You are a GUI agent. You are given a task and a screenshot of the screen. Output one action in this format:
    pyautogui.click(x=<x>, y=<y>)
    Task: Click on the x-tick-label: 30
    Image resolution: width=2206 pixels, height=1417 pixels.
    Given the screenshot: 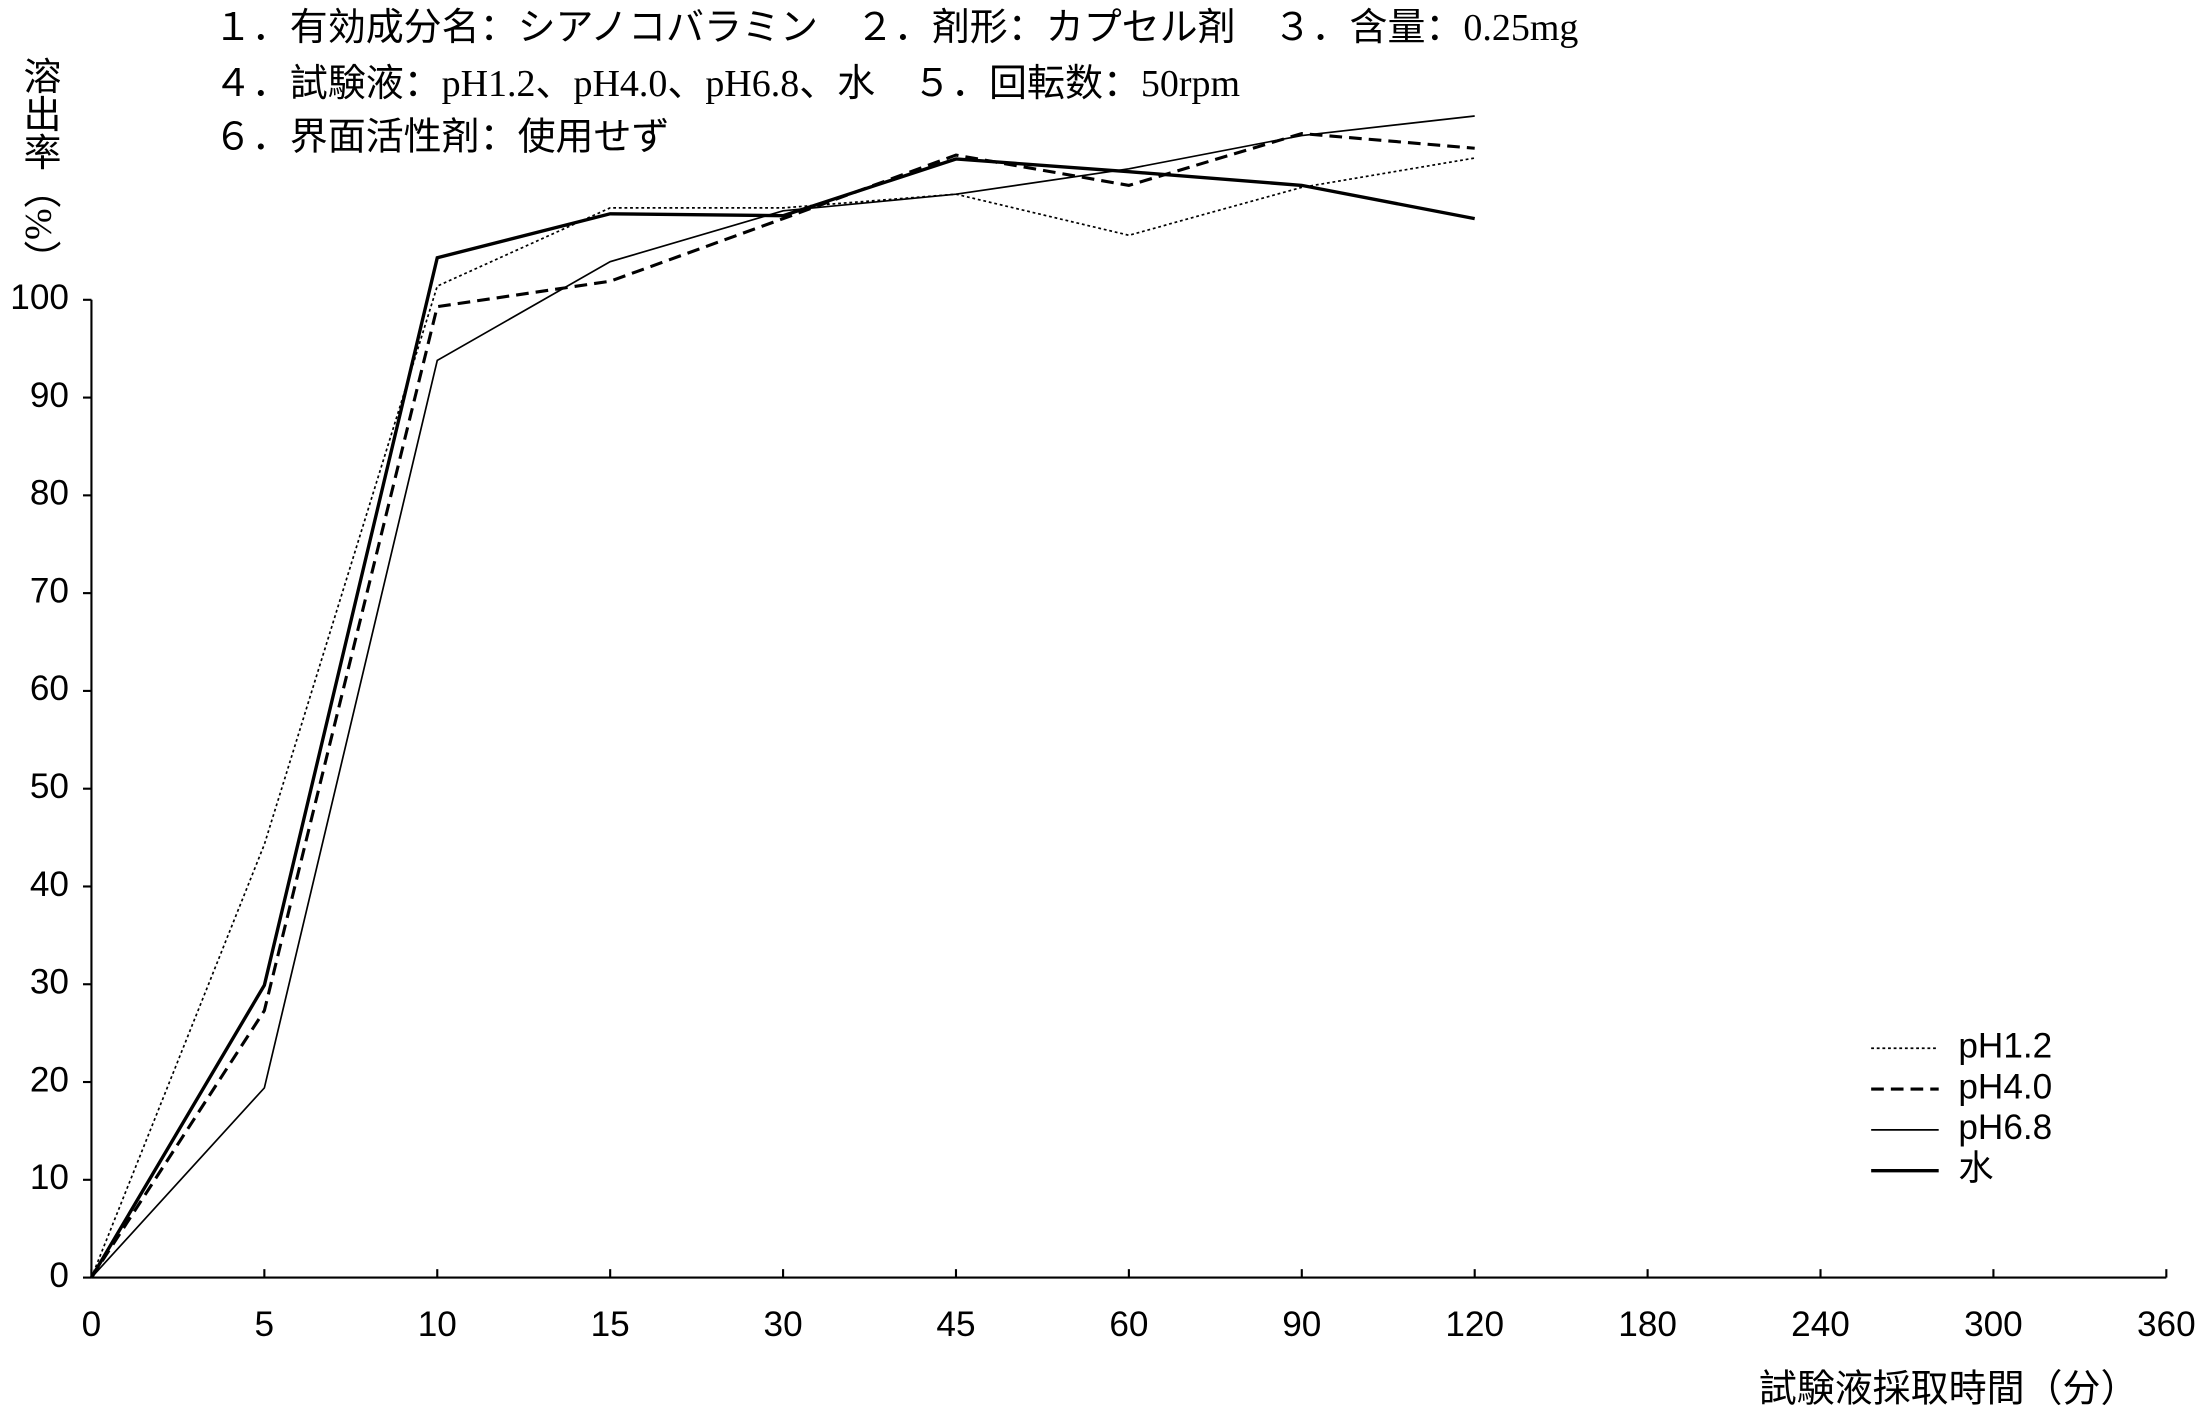 What is the action you would take?
    pyautogui.click(x=783, y=1324)
    